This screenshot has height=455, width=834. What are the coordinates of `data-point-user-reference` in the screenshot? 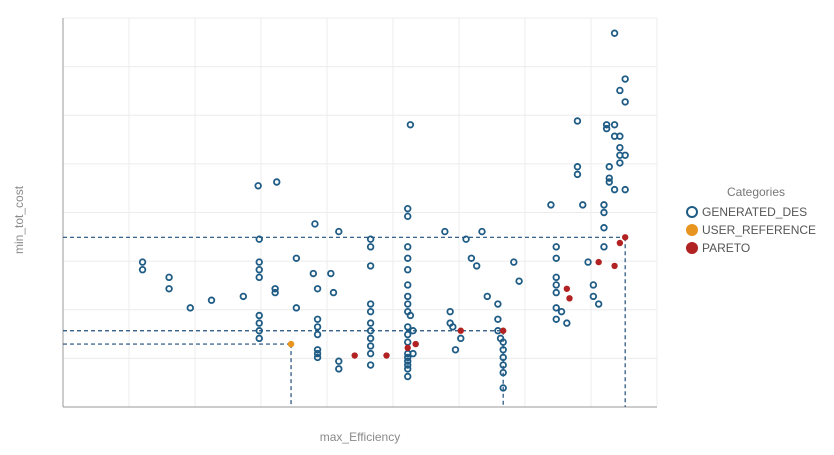 It's located at (291, 344).